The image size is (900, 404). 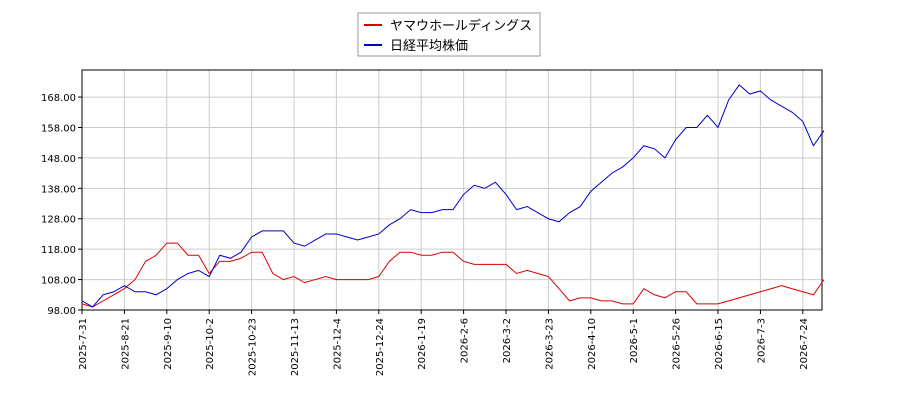 I want to click on x-tick-label: 2025-11-13, so click(x=295, y=347).